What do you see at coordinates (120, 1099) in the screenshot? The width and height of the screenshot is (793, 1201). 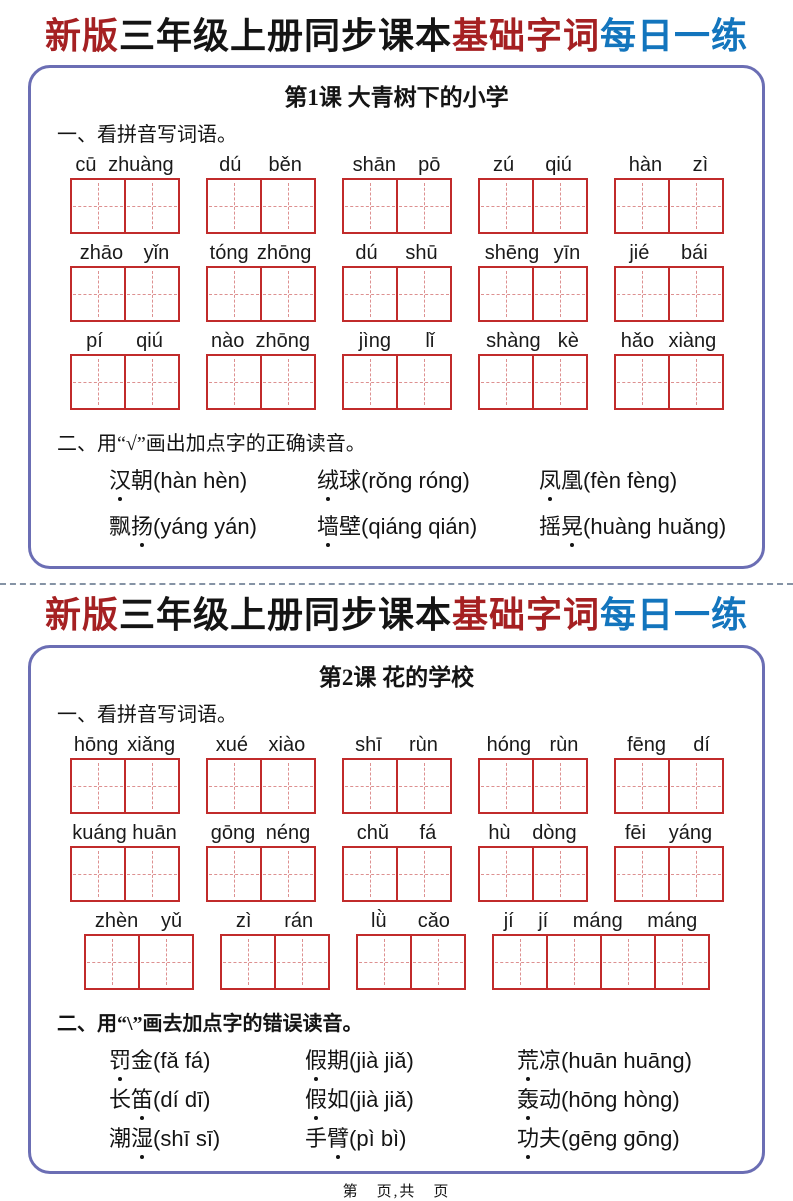 I see `character: 长` at bounding box center [120, 1099].